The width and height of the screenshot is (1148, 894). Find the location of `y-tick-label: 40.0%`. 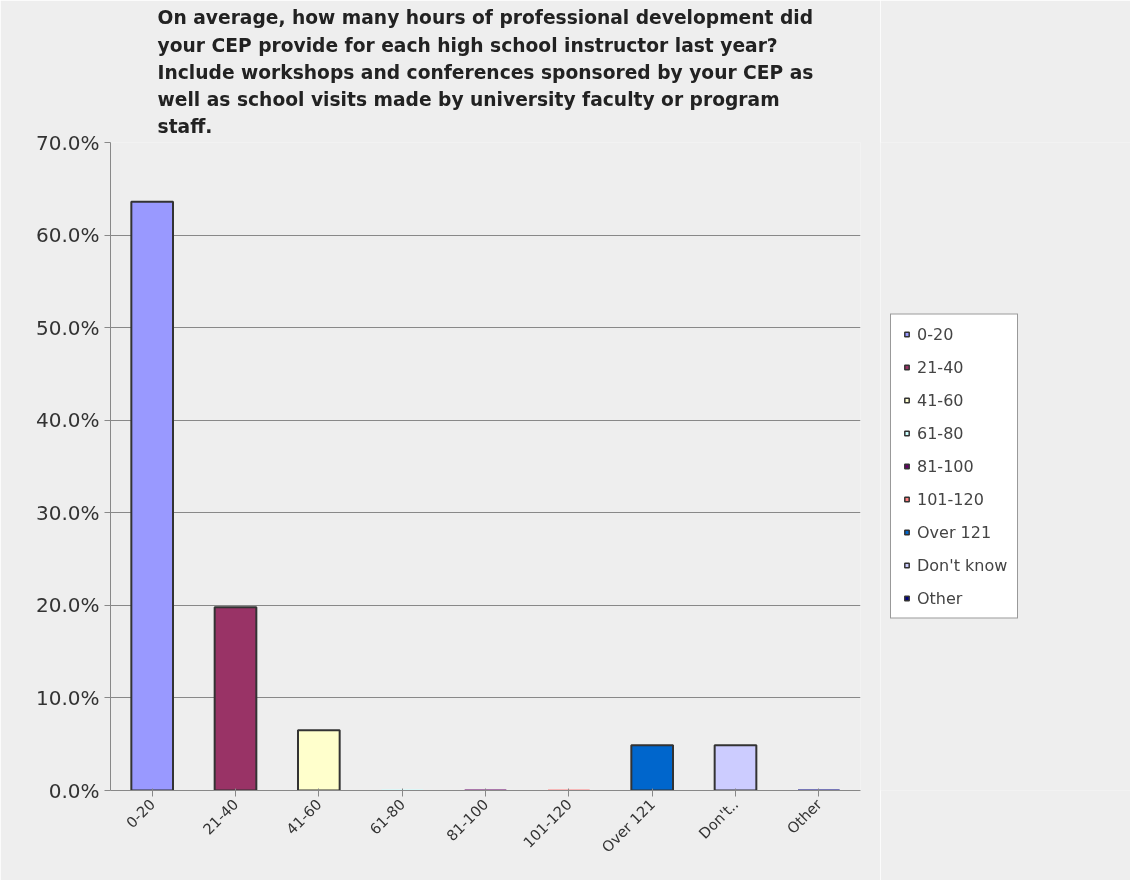

y-tick-label: 40.0% is located at coordinates (67, 420).